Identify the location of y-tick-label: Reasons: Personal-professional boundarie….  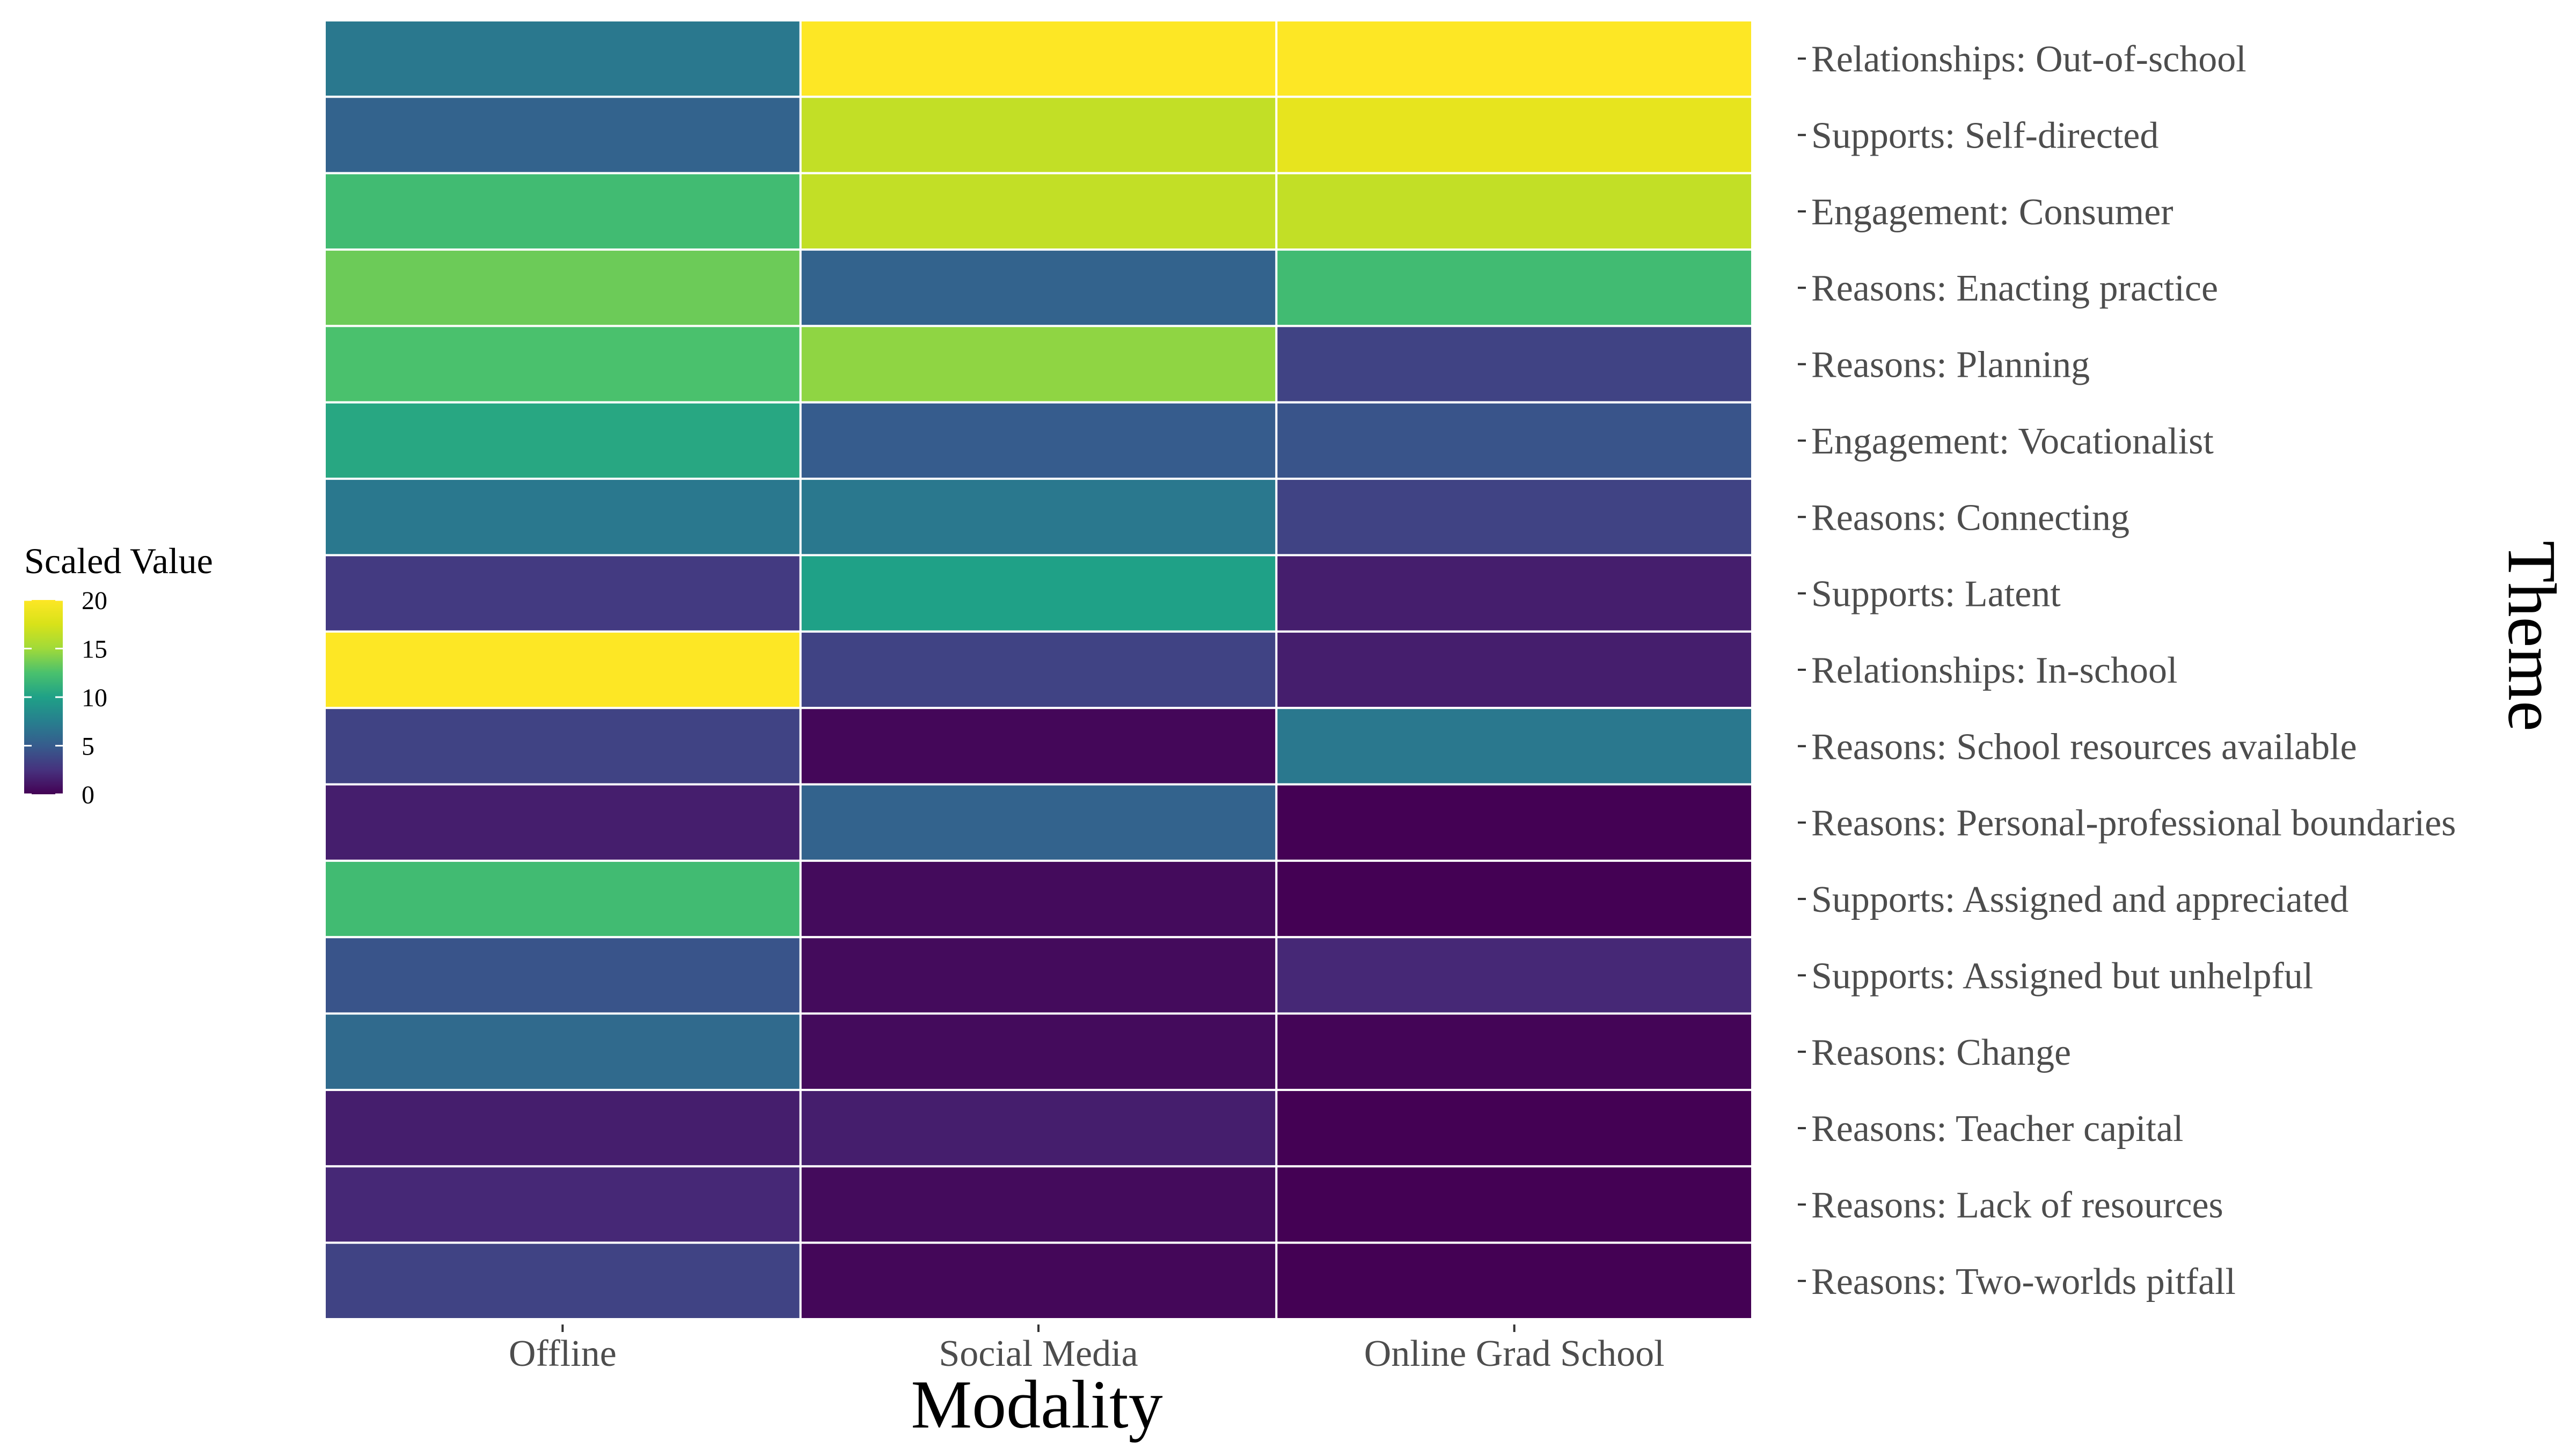
(2133, 823).